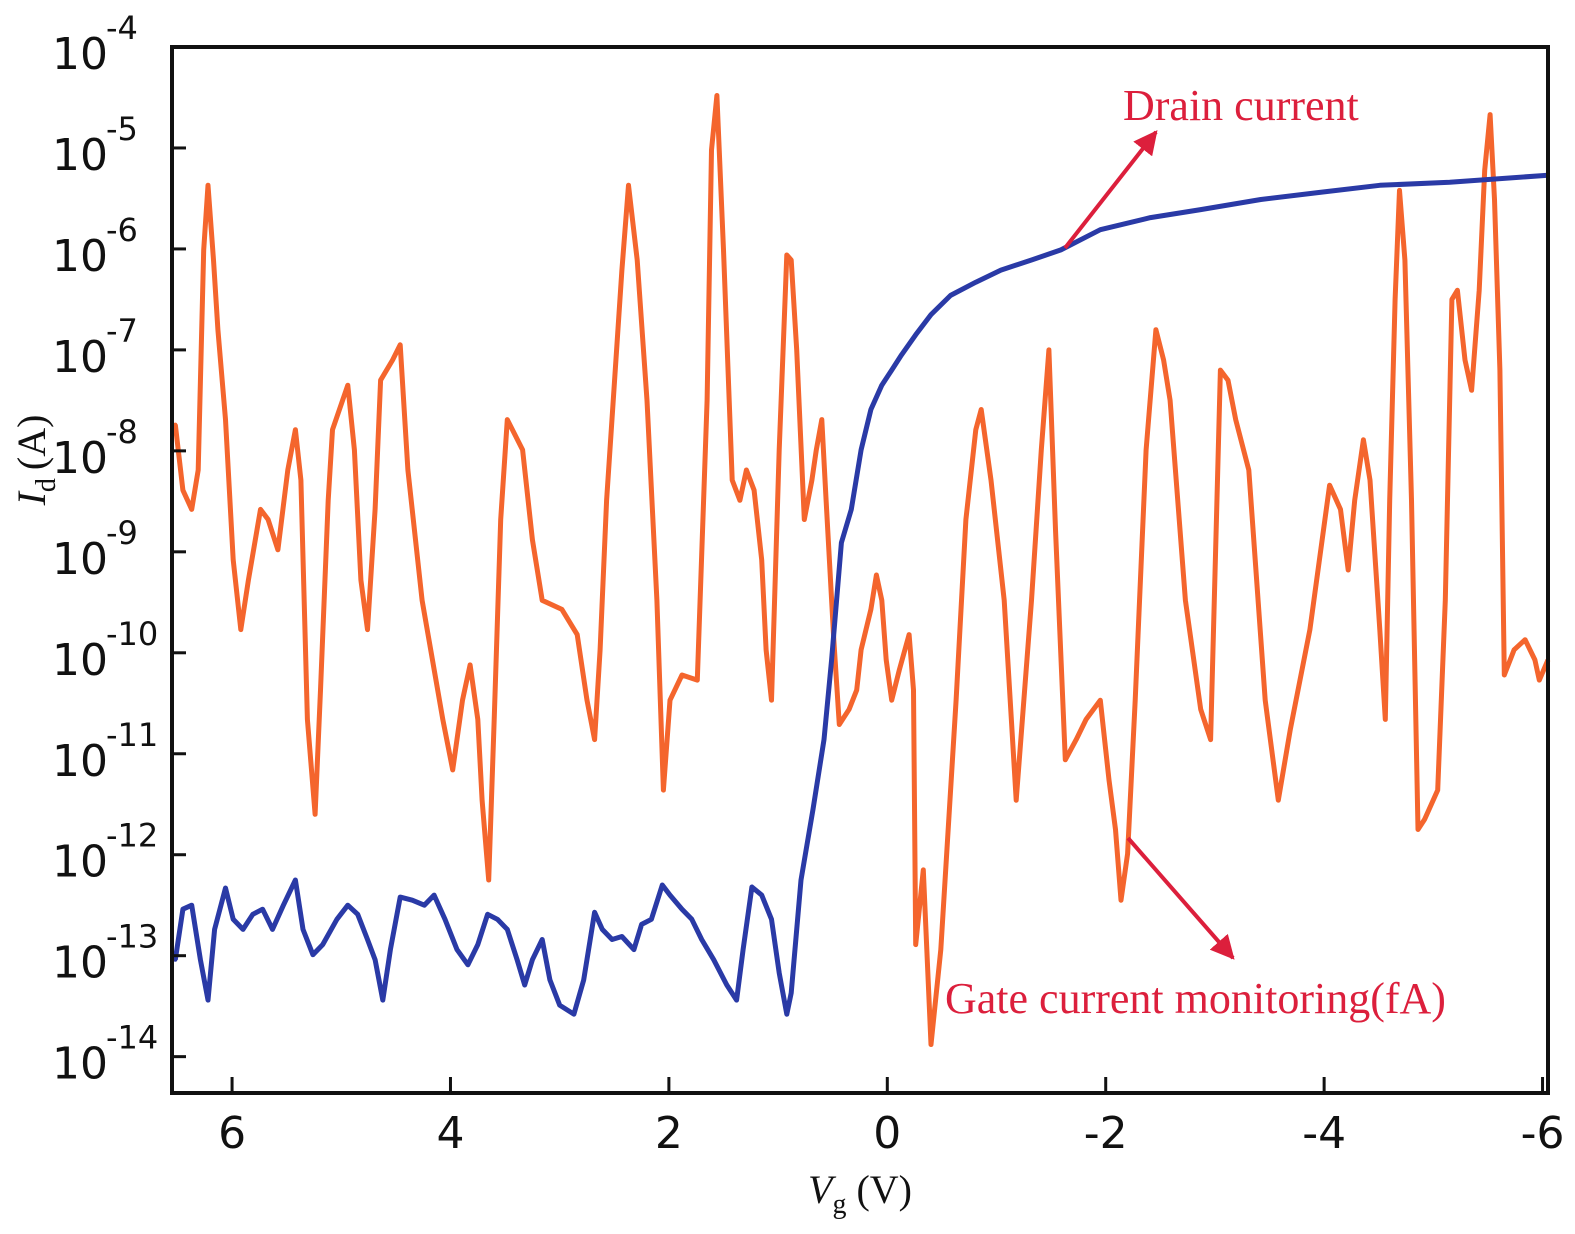 This screenshot has height=1234, width=1575. What do you see at coordinates (860, 1193) in the screenshot?
I see `x-axis-label: Vg (V)` at bounding box center [860, 1193].